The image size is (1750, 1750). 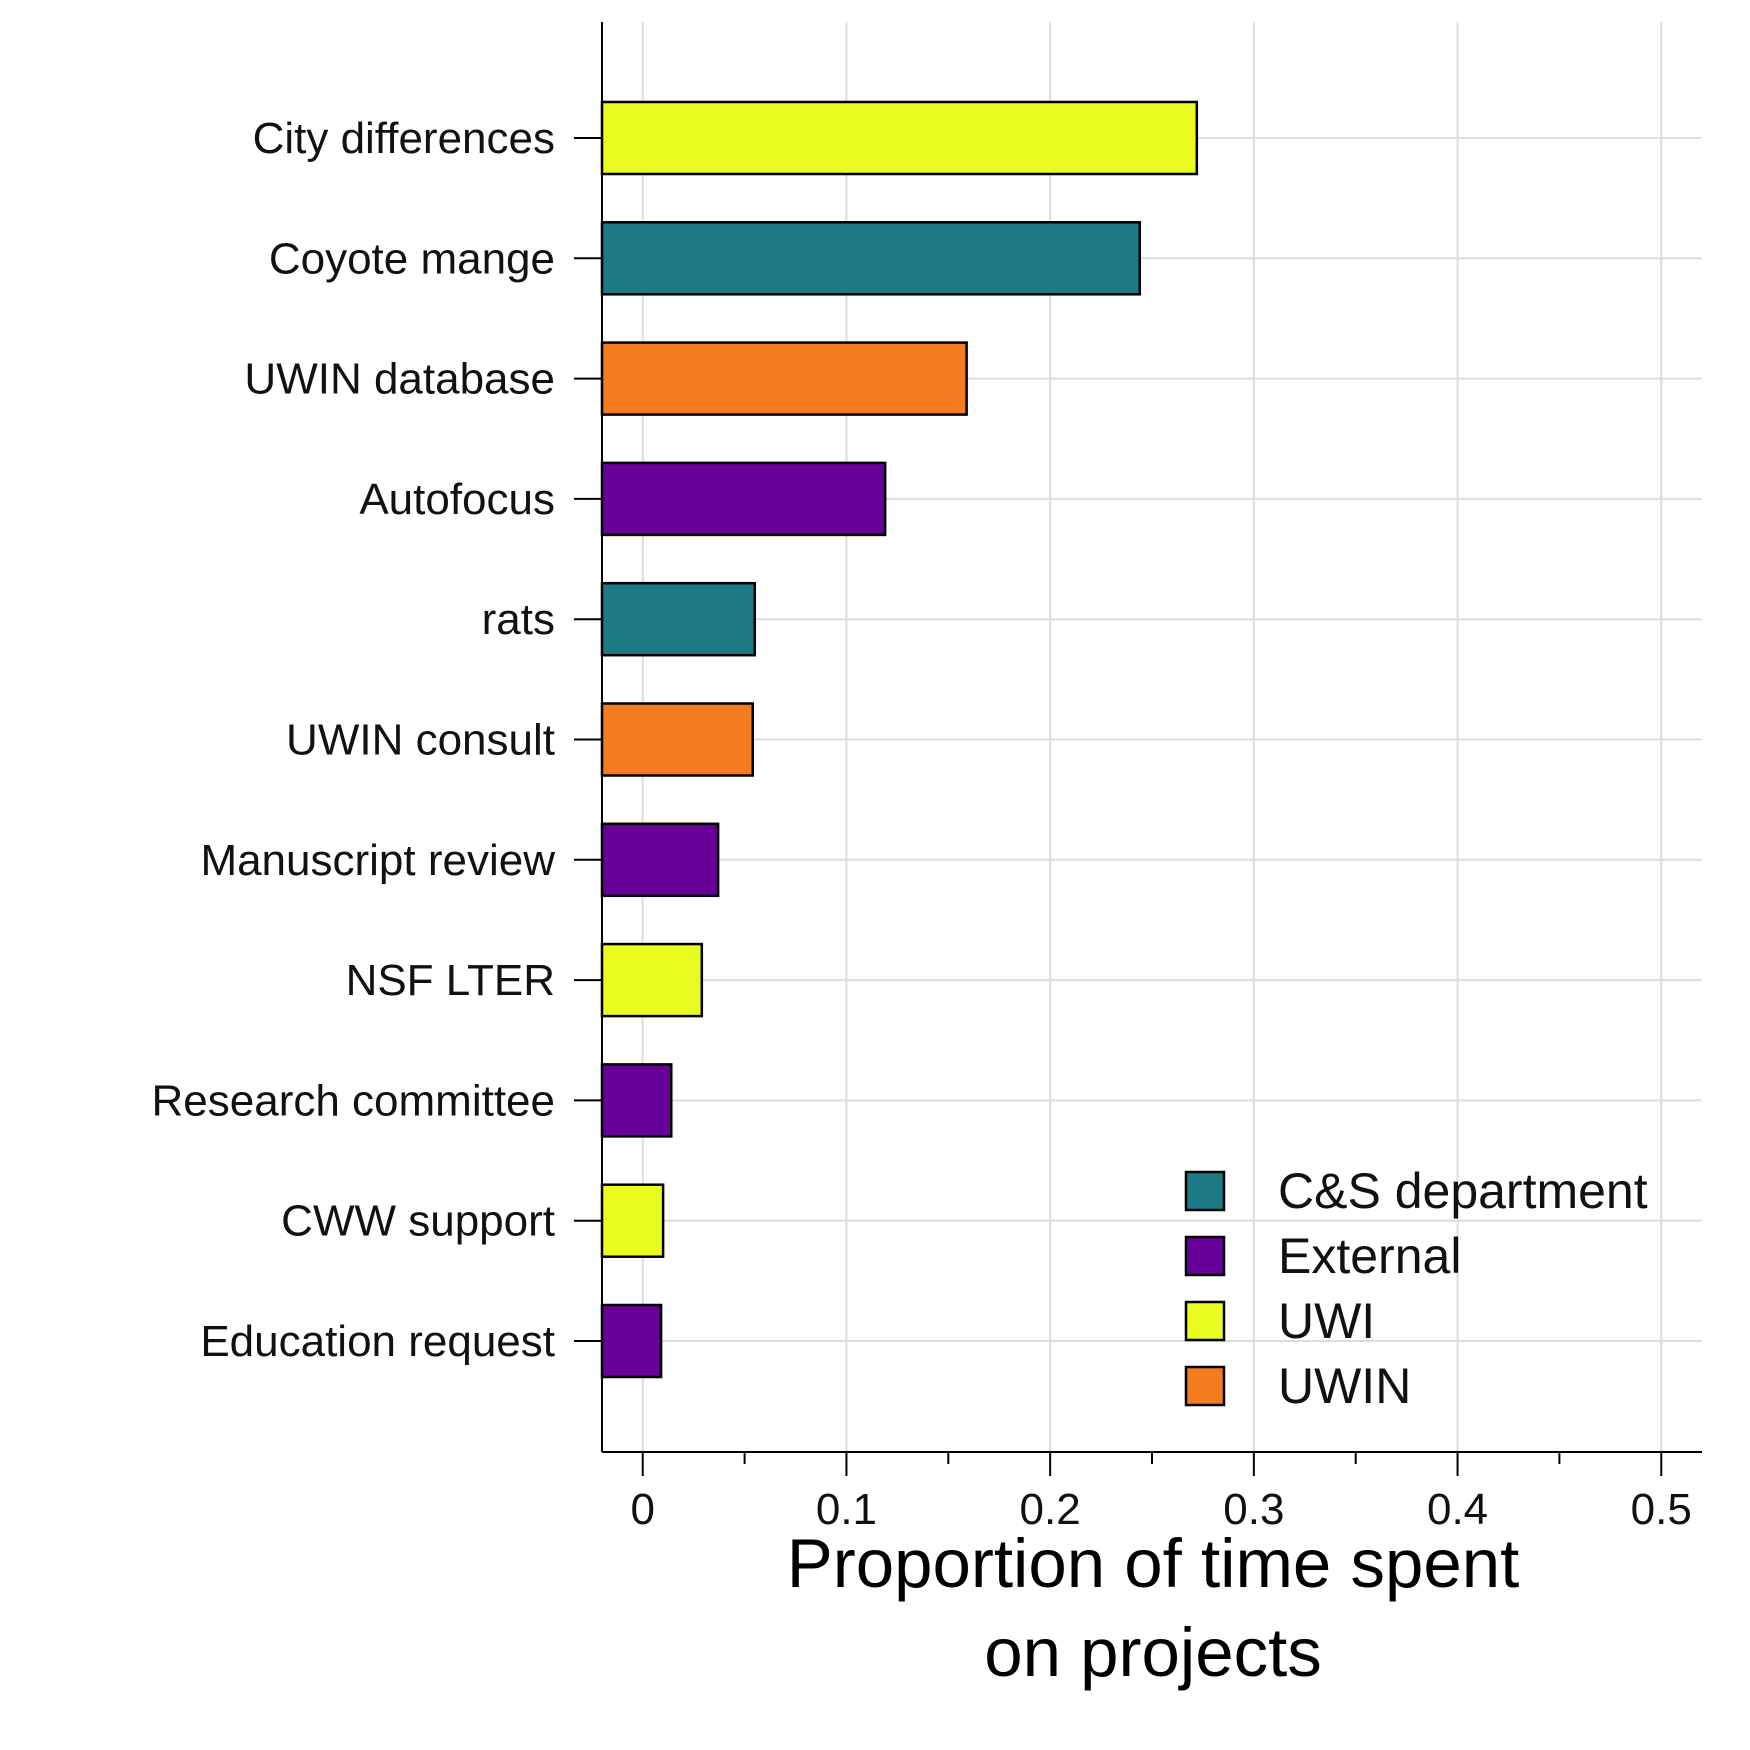 I want to click on category-label-2: UWIN database, so click(x=399, y=379).